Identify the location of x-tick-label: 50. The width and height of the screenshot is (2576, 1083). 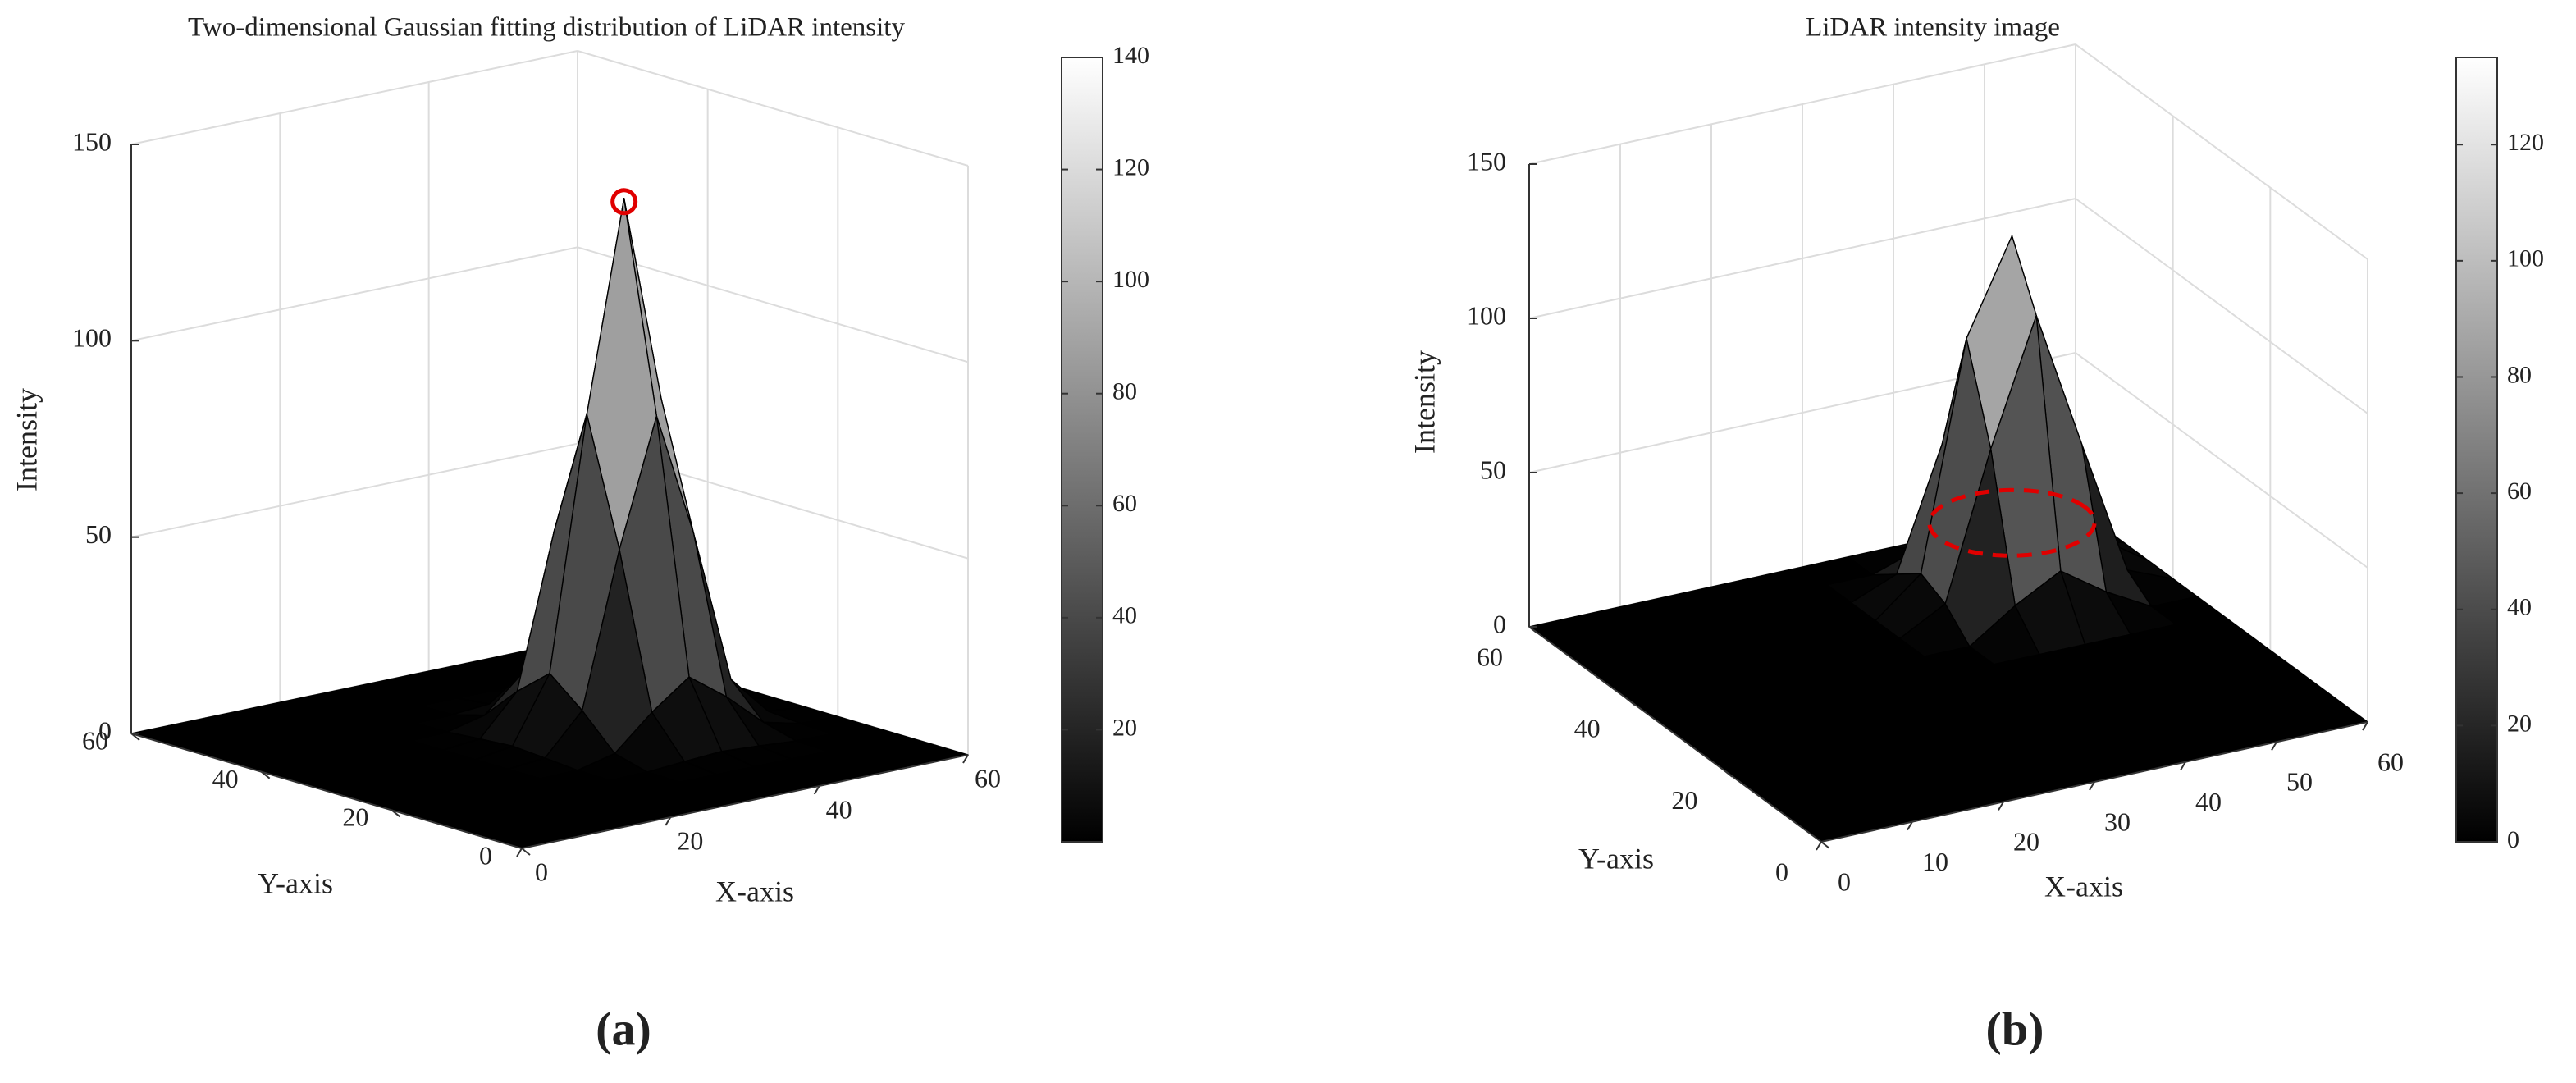
(2300, 782).